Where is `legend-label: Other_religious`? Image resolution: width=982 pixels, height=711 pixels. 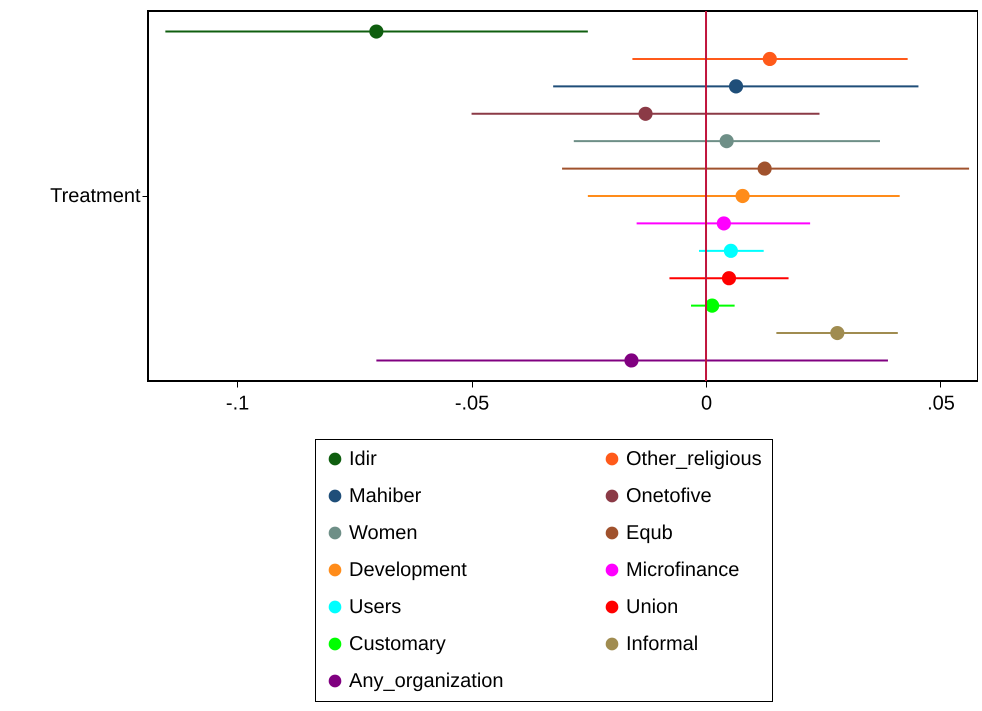 legend-label: Other_religious is located at coordinates (694, 459).